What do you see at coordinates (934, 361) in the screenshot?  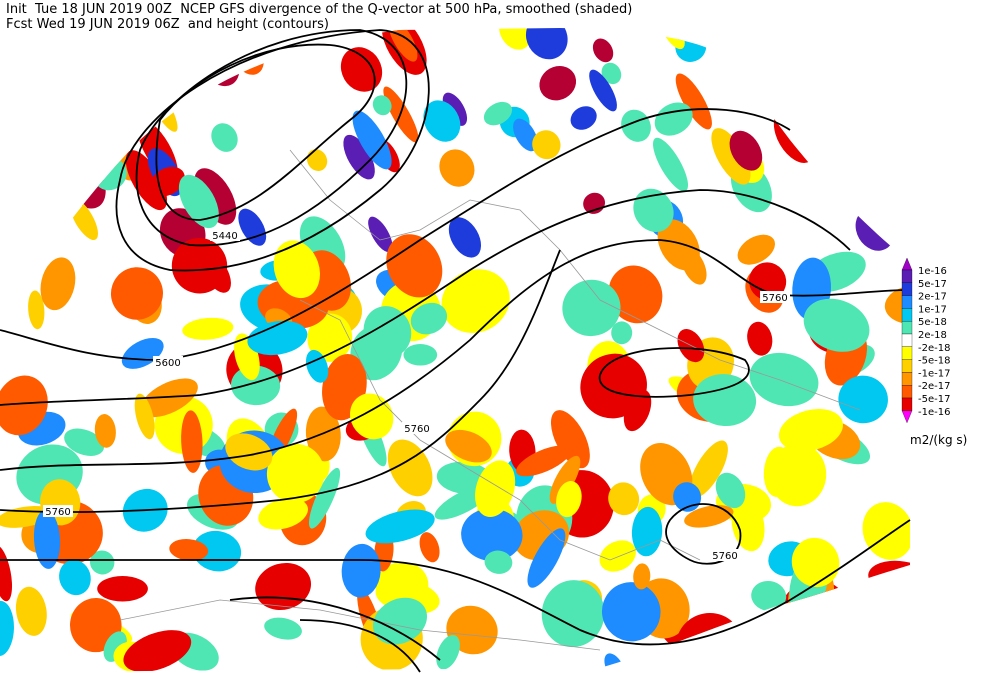 I see `colorbar-label: -5e-18` at bounding box center [934, 361].